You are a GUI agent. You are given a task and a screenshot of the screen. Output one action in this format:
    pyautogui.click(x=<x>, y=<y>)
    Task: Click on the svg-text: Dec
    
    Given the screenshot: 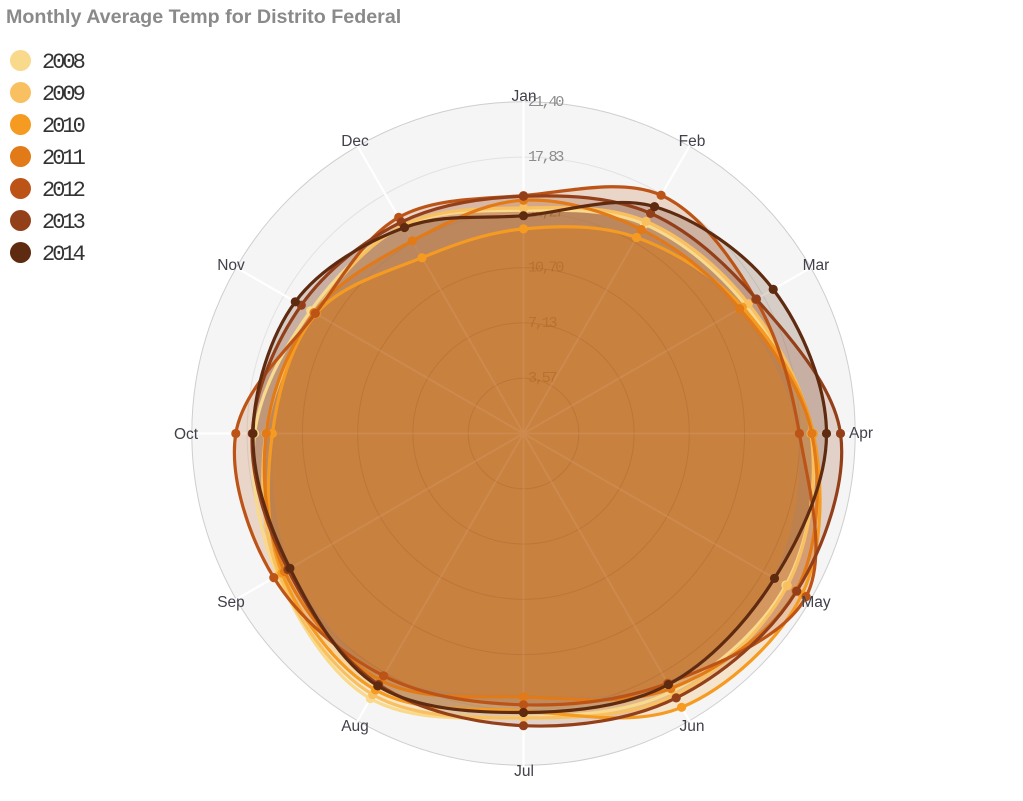 What is the action you would take?
    pyautogui.click(x=355, y=141)
    